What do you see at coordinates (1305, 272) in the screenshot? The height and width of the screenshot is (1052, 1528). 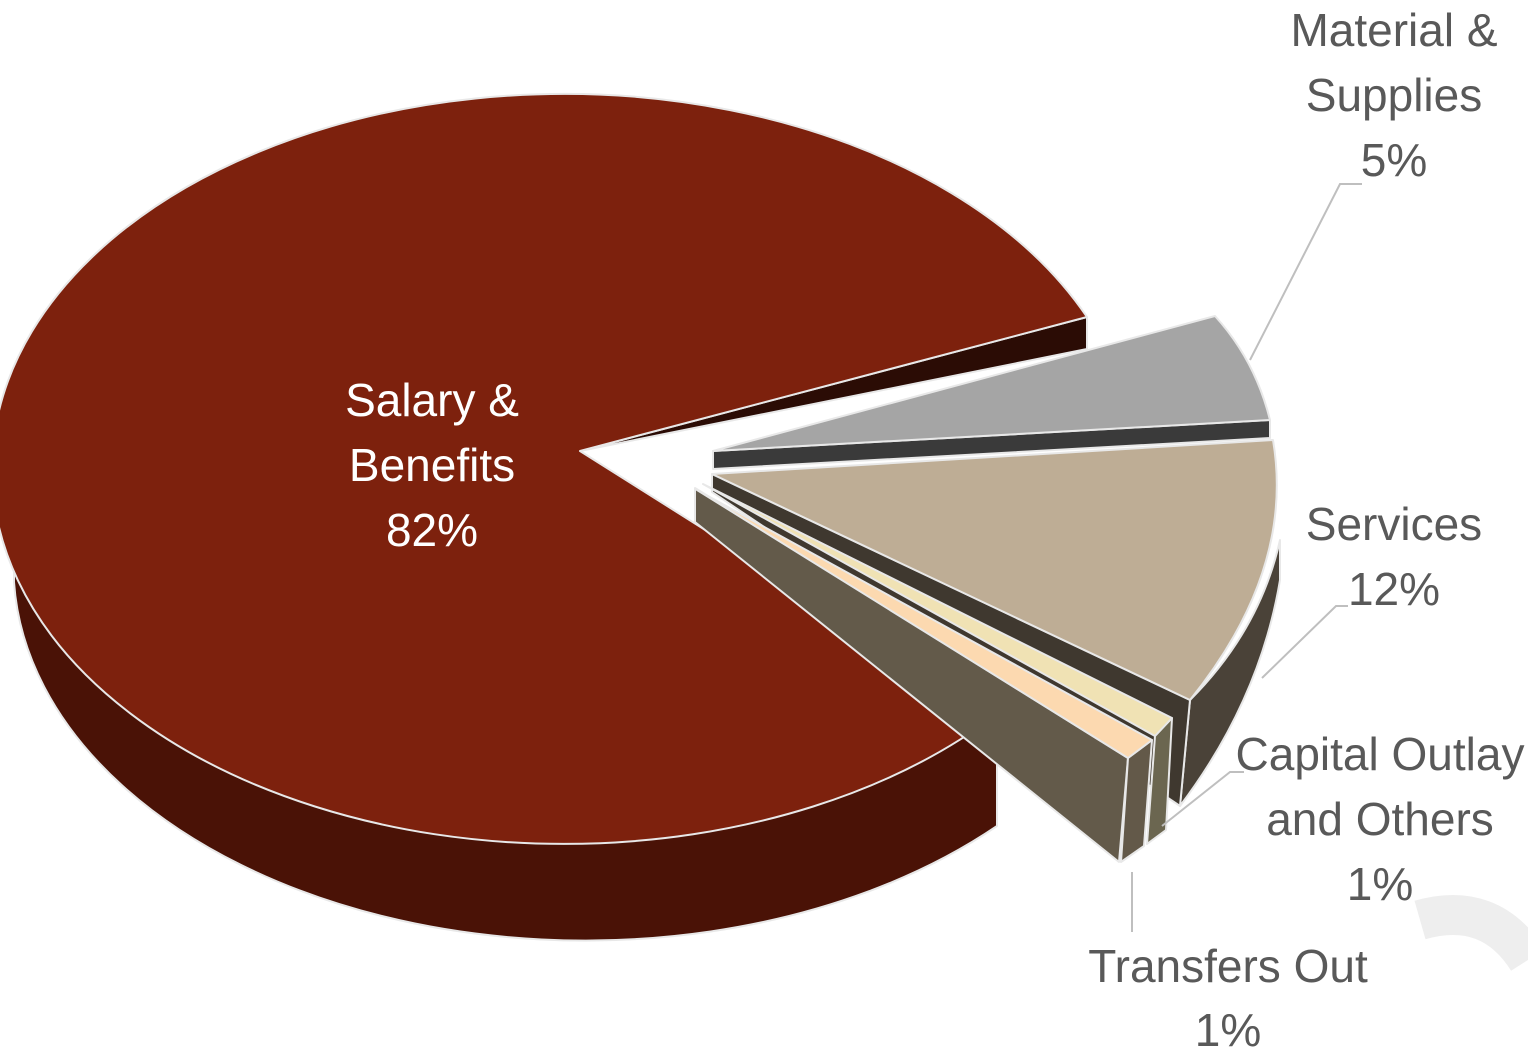 I see `leader-line-material-supplies` at bounding box center [1305, 272].